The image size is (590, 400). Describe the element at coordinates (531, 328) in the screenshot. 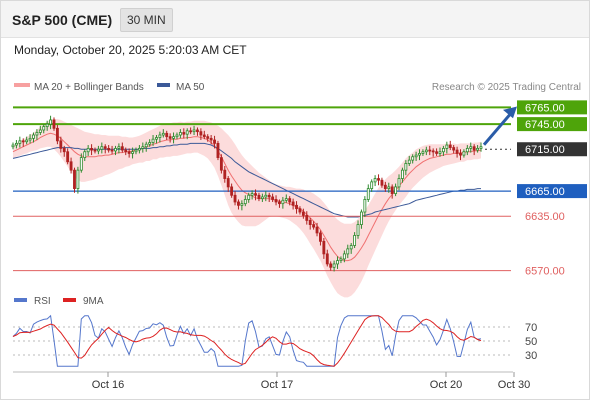

I see `rsi-tick-70: 70` at that location.